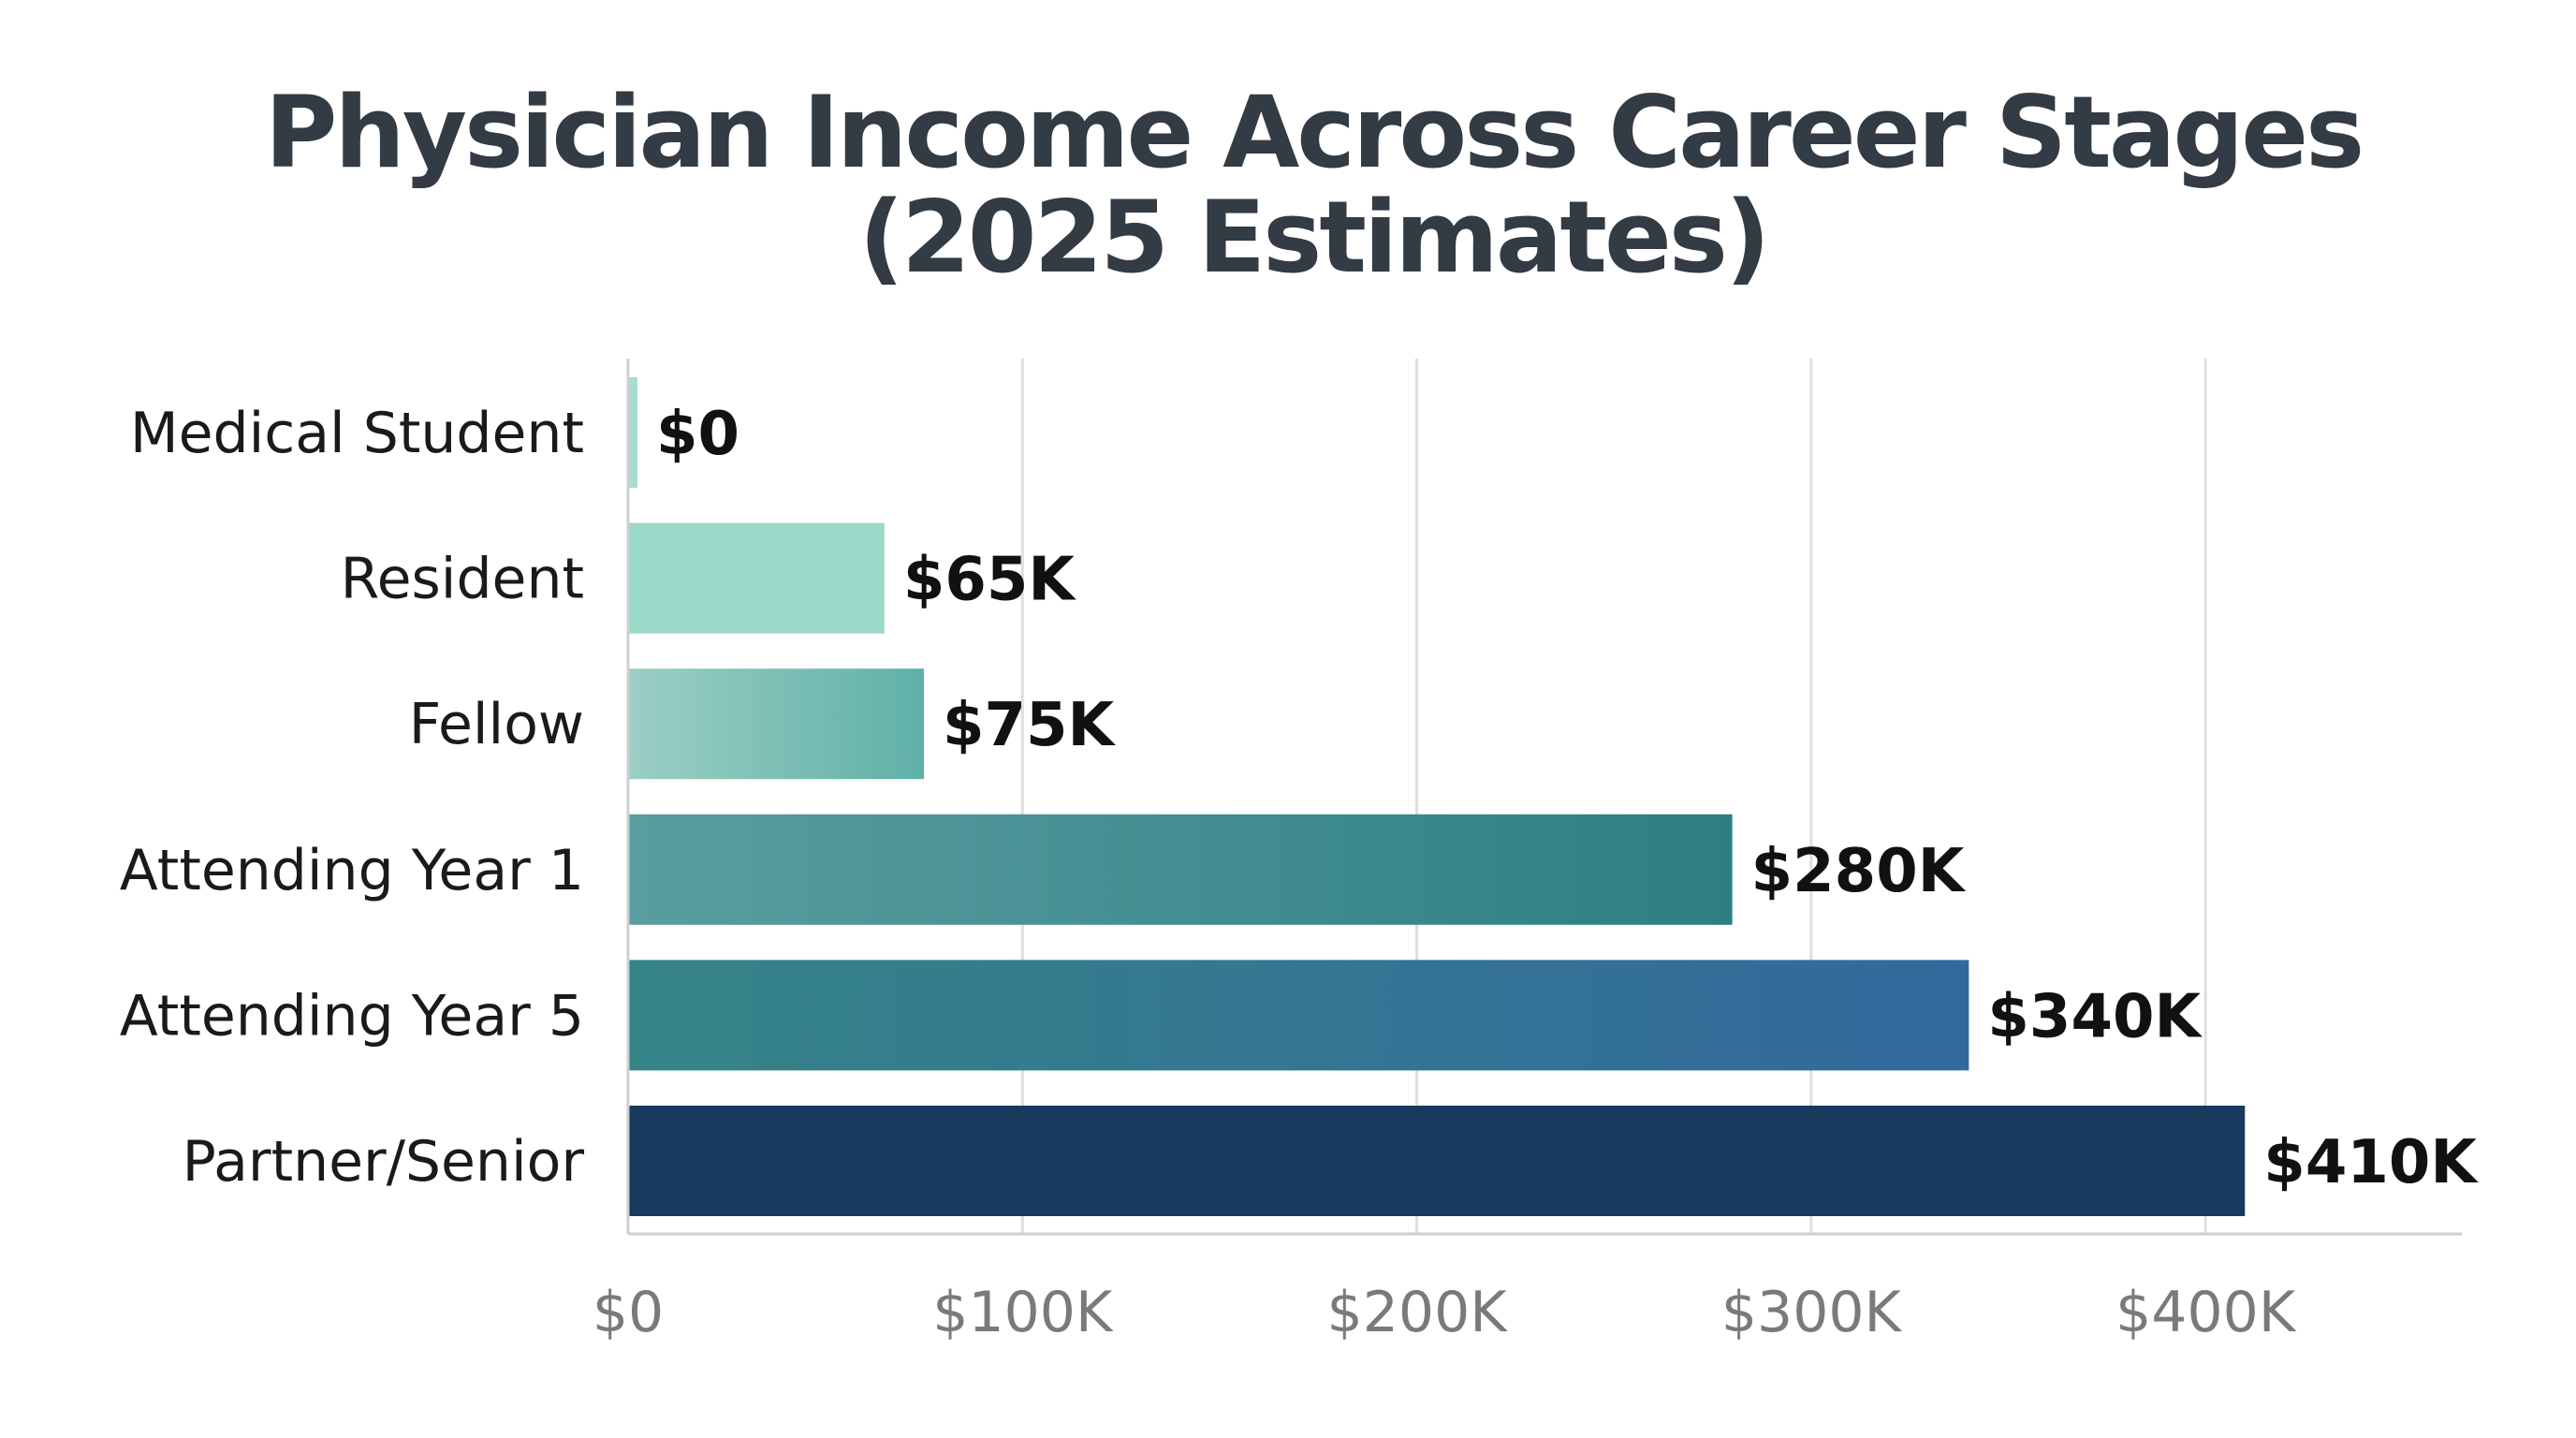 Image resolution: width=2576 pixels, height=1438 pixels. What do you see at coordinates (352, 1016) in the screenshot?
I see `category-label: Attending Year 5` at bounding box center [352, 1016].